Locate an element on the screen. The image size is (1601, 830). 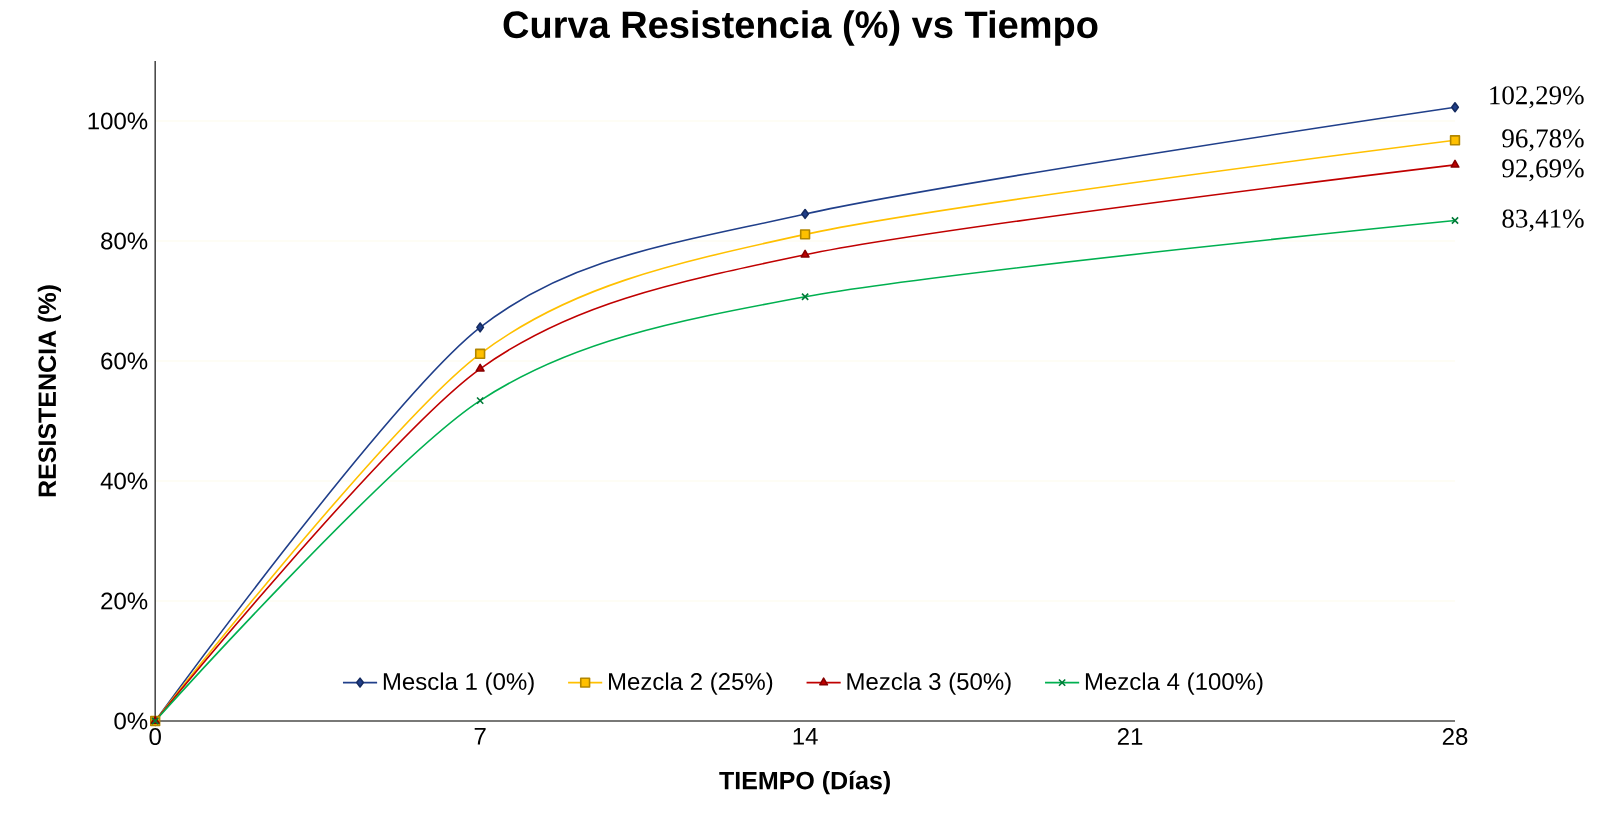
x-tick-label: 21 is located at coordinates (1130, 736).